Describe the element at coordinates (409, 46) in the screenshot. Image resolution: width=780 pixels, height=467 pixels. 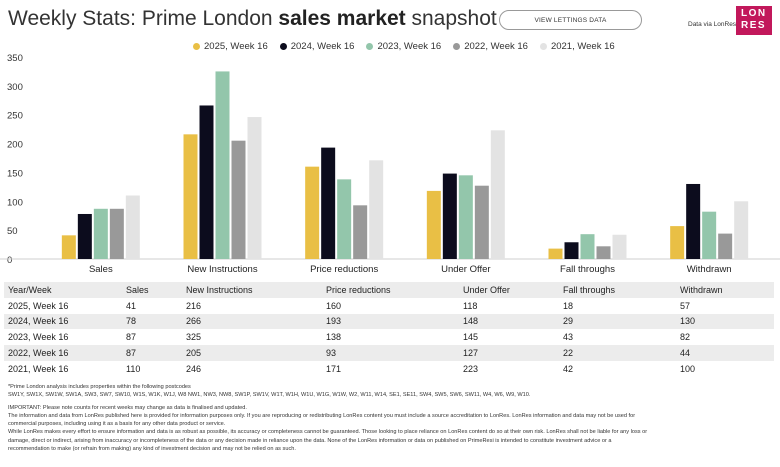
I see `legend-label: 2023, Week 16` at that location.